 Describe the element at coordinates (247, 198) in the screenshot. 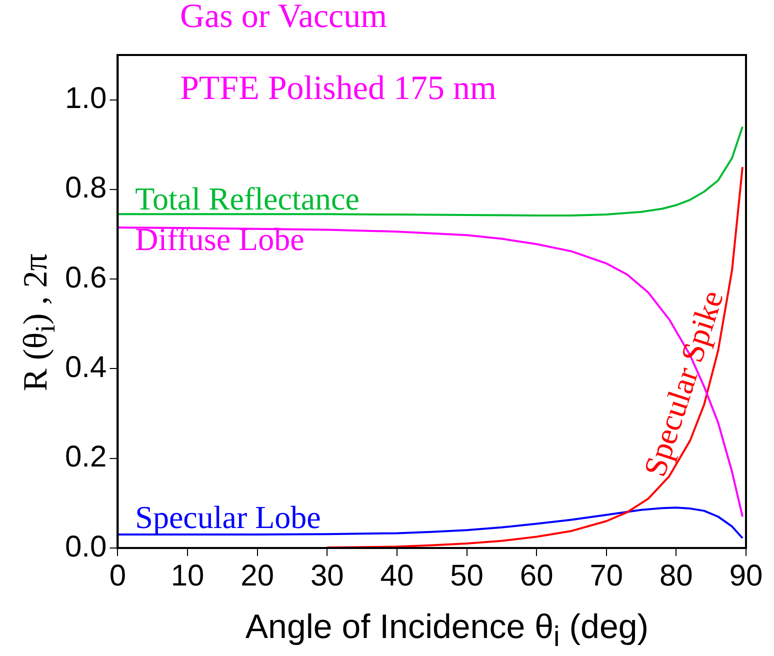

I see `series-label: Total Reflectance` at that location.